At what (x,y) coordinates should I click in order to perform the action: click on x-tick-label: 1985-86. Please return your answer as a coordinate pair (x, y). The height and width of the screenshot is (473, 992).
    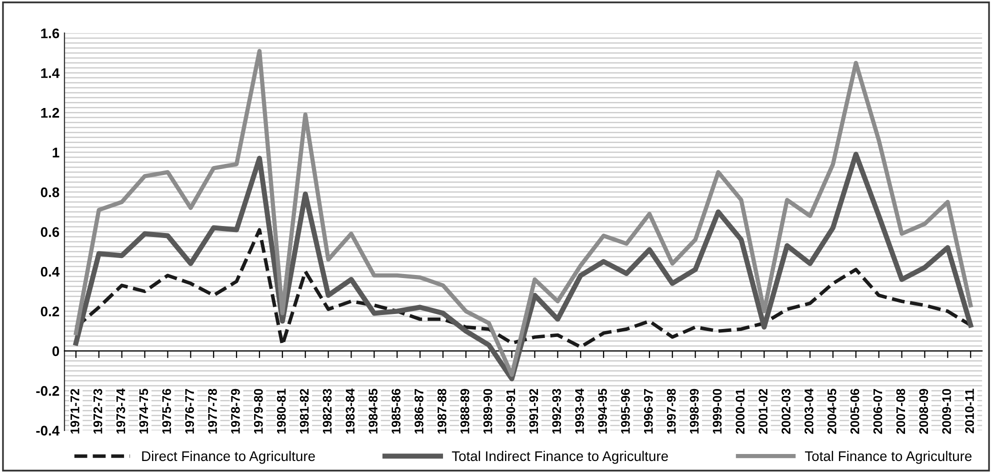
    Looking at the image, I should click on (396, 411).